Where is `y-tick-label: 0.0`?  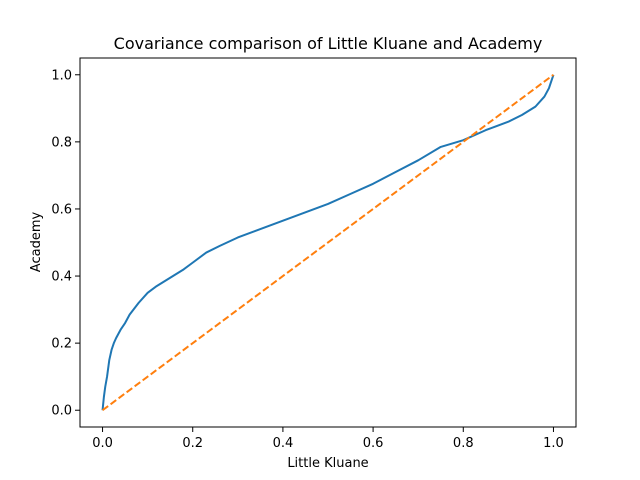 y-tick-label: 0.0 is located at coordinates (61, 411).